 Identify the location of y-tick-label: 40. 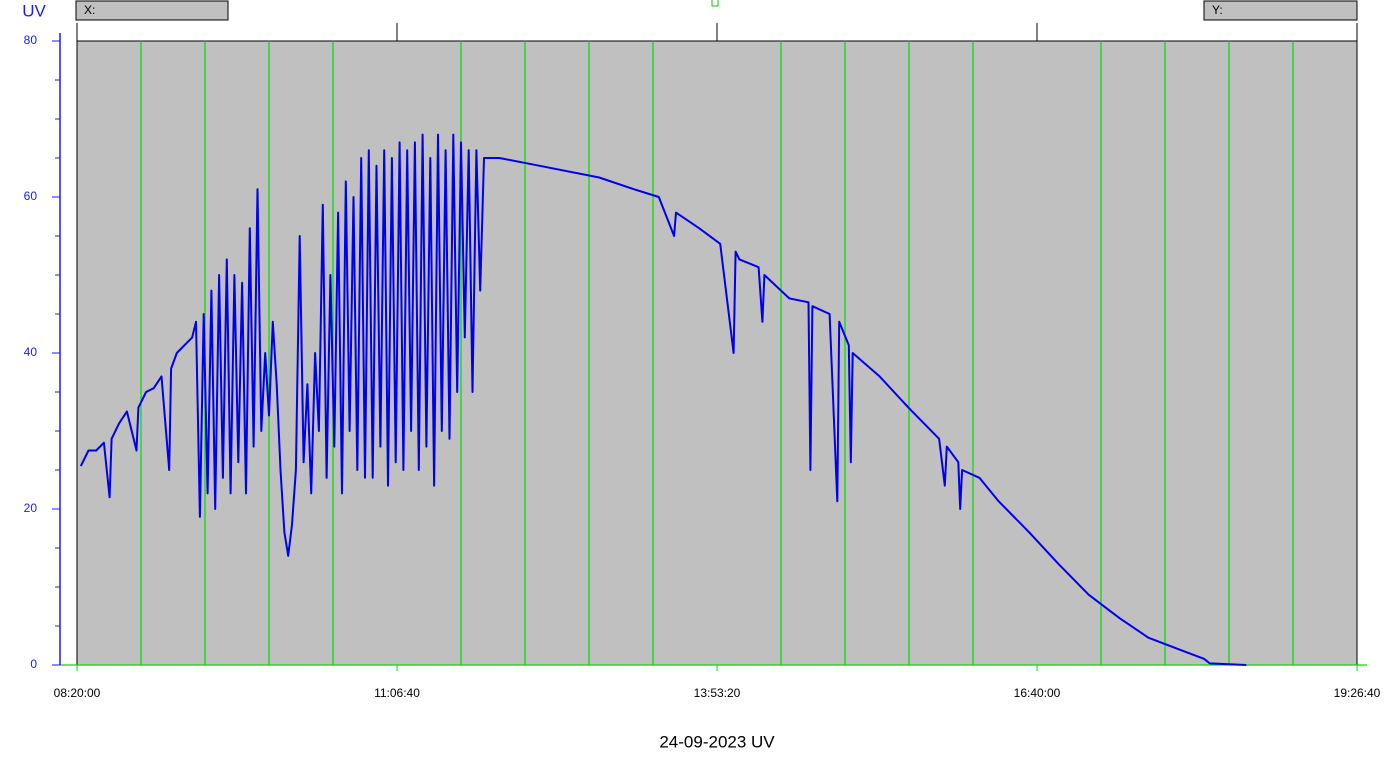
(31, 352).